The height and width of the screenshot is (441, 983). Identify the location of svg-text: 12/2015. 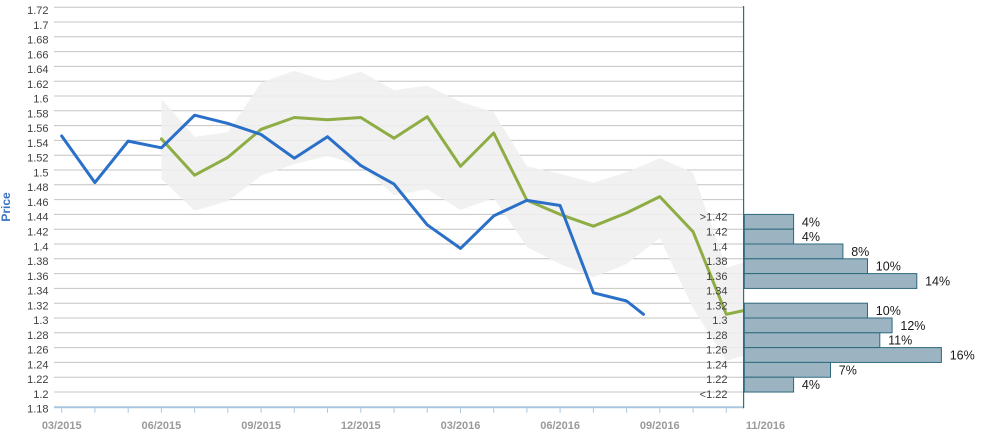
(361, 426).